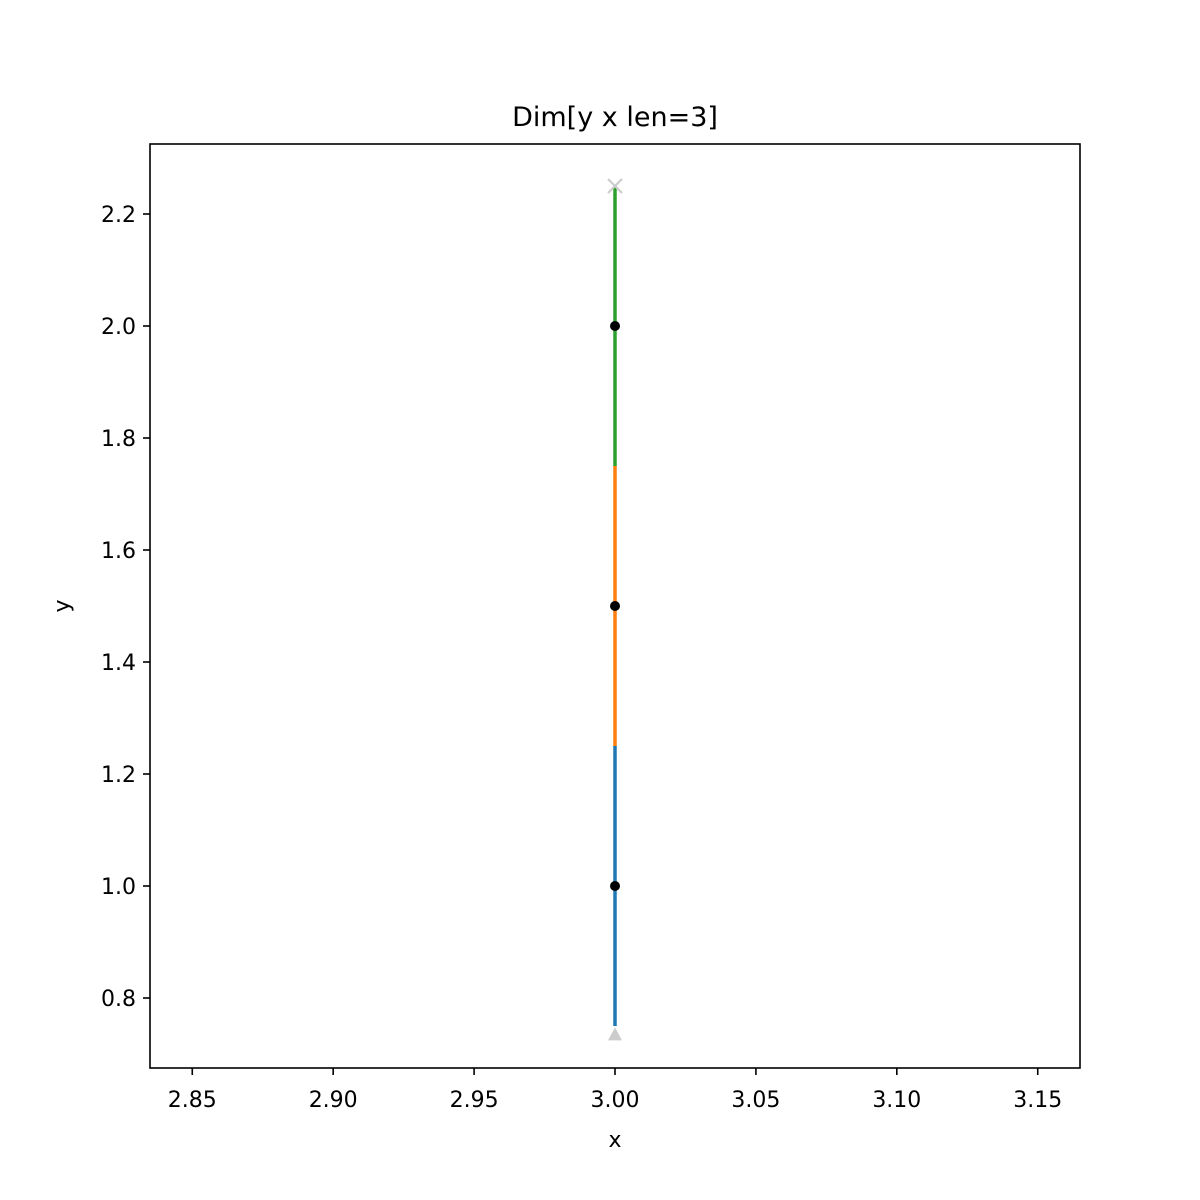 Image resolution: width=1200 pixels, height=1200 pixels. Describe the element at coordinates (1037, 1100) in the screenshot. I see `x-tick-label: 3.15` at that location.